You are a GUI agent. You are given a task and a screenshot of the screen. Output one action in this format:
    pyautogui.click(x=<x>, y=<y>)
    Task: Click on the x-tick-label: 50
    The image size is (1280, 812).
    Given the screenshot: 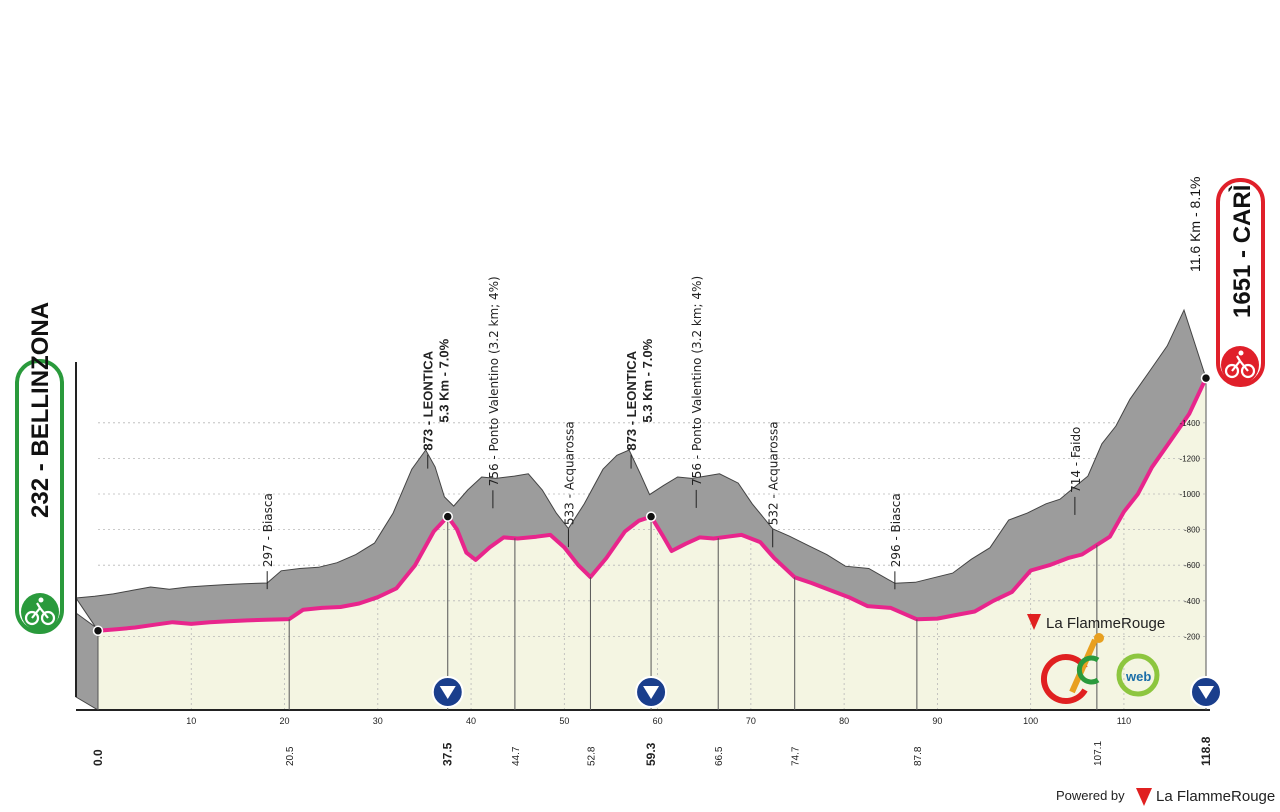 What is the action you would take?
    pyautogui.click(x=564, y=721)
    